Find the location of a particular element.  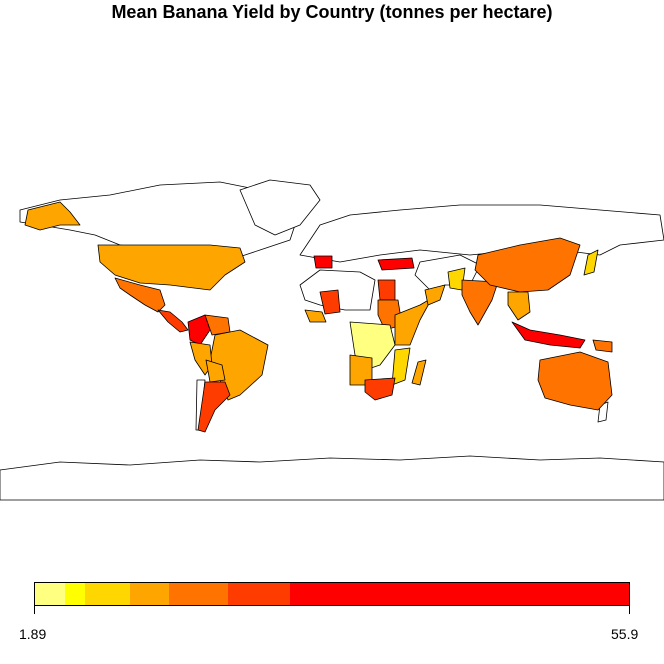

country-west-africa is located at coordinates (315, 316).